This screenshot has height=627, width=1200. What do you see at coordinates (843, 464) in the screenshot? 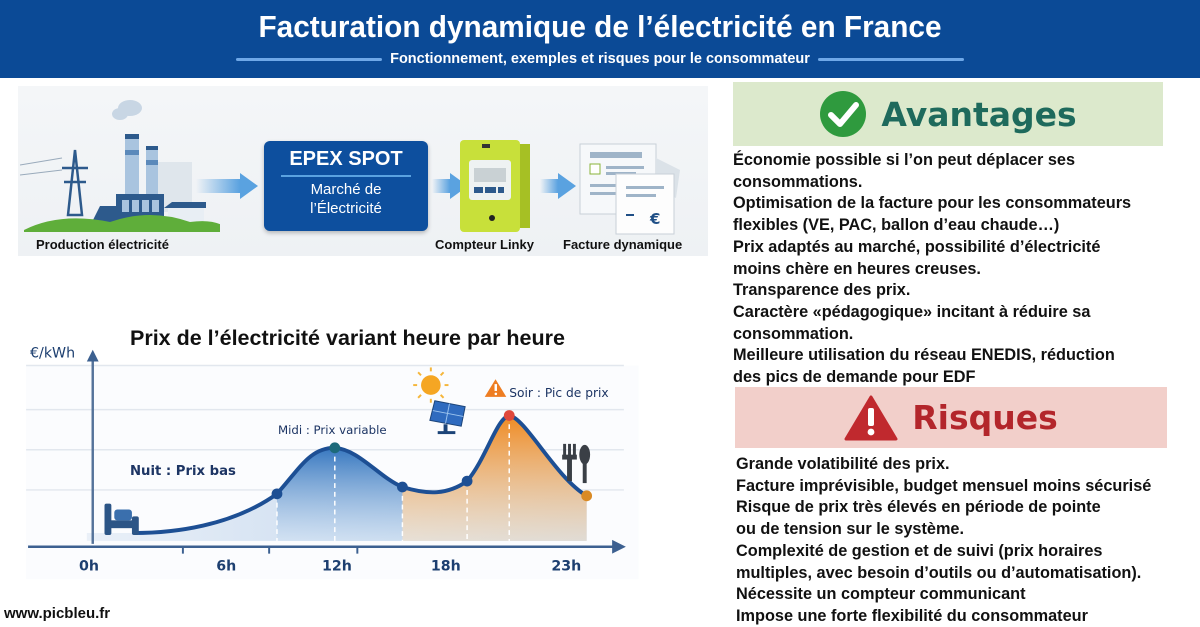
I see `list-item: Grande volatibilité des prix.` at bounding box center [843, 464].